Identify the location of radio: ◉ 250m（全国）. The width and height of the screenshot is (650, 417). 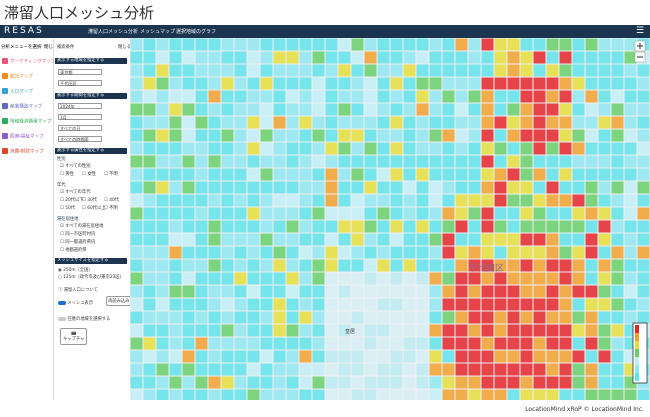
(75, 270).